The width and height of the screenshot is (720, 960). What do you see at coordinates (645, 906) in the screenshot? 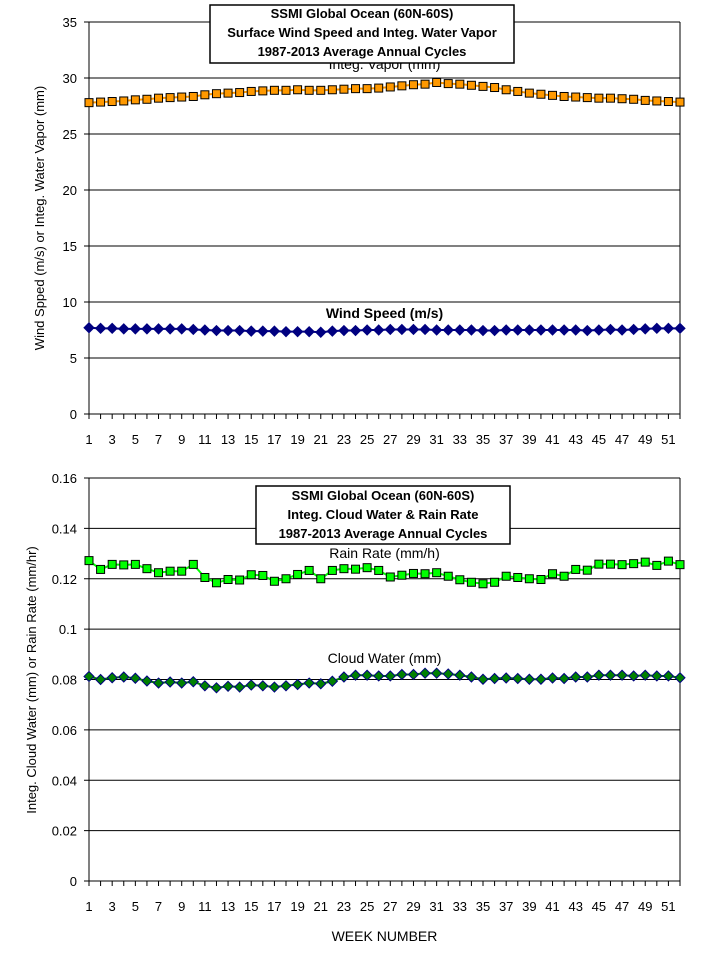
I see `x-tick-label: 49` at bounding box center [645, 906].